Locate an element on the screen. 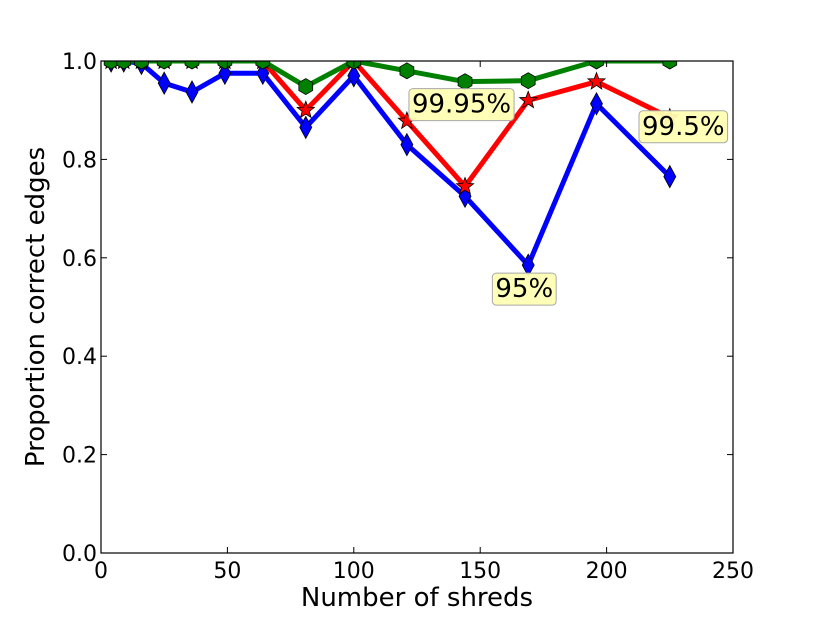  x-tick-label: 200 is located at coordinates (607, 571).